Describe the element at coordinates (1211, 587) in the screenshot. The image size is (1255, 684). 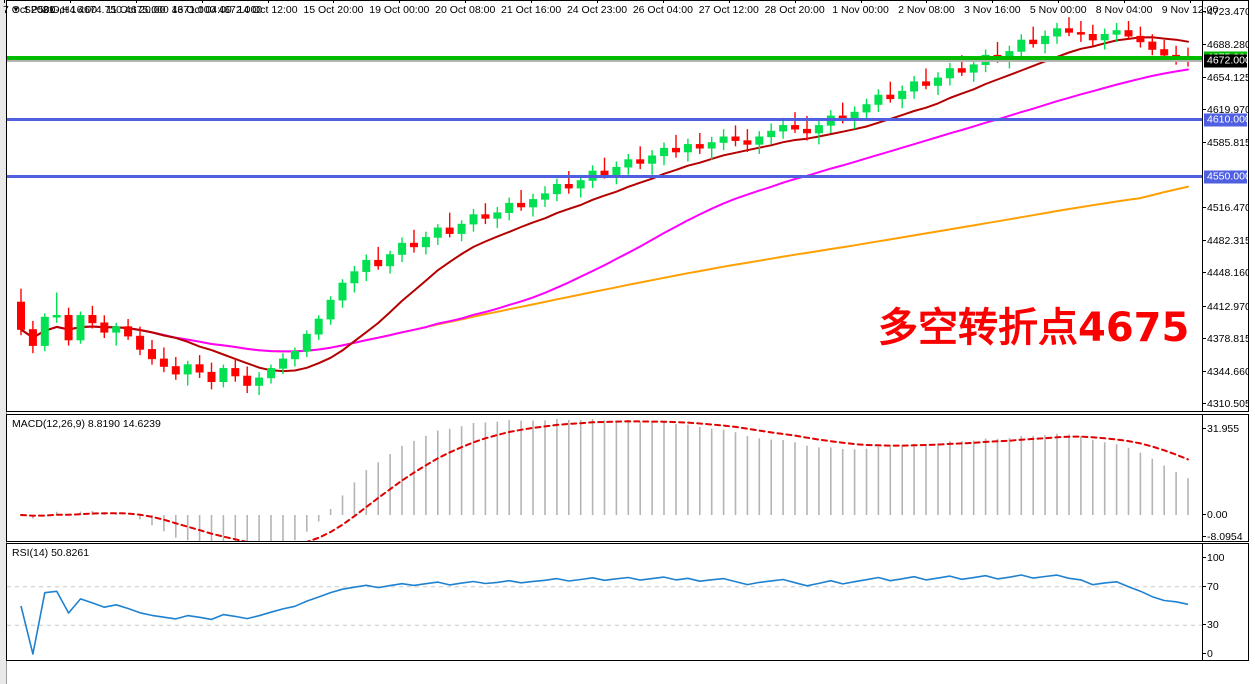
I see `rsi-axis-tick: 70` at that location.